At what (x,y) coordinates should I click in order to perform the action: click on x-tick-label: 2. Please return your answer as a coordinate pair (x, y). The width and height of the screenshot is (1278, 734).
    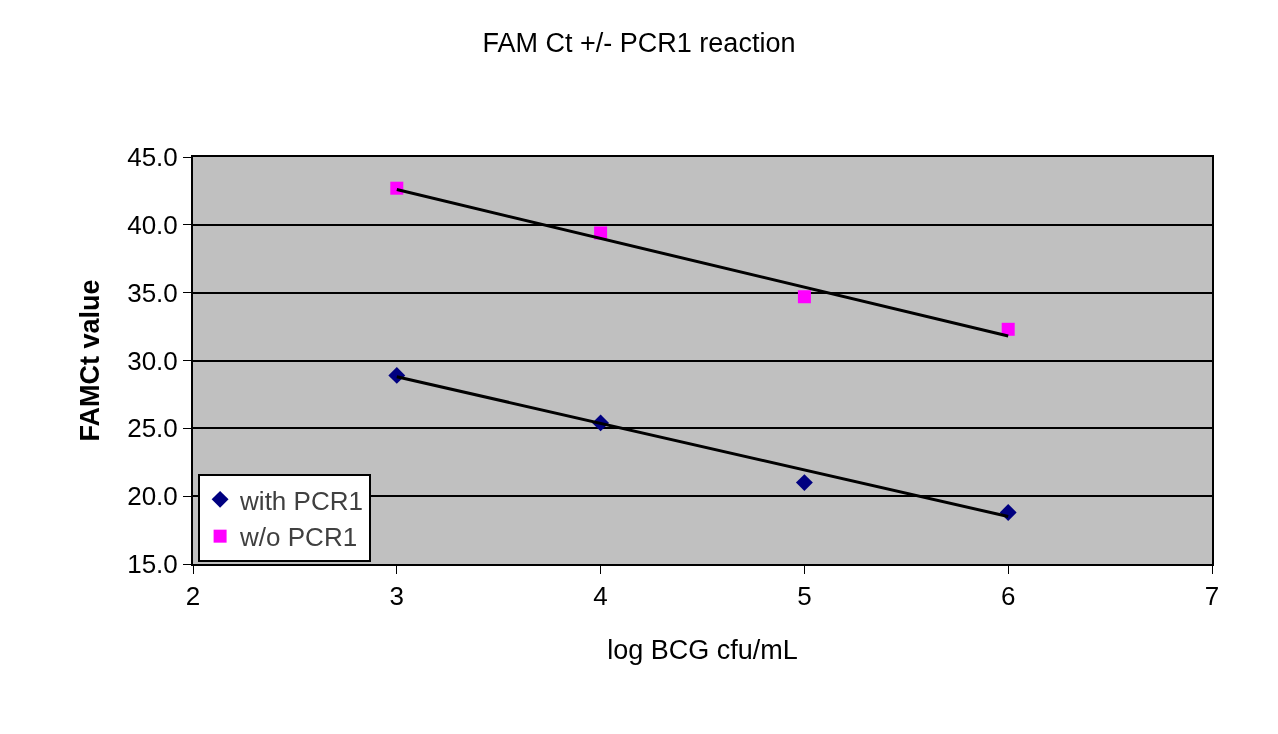
    Looking at the image, I should click on (193, 596).